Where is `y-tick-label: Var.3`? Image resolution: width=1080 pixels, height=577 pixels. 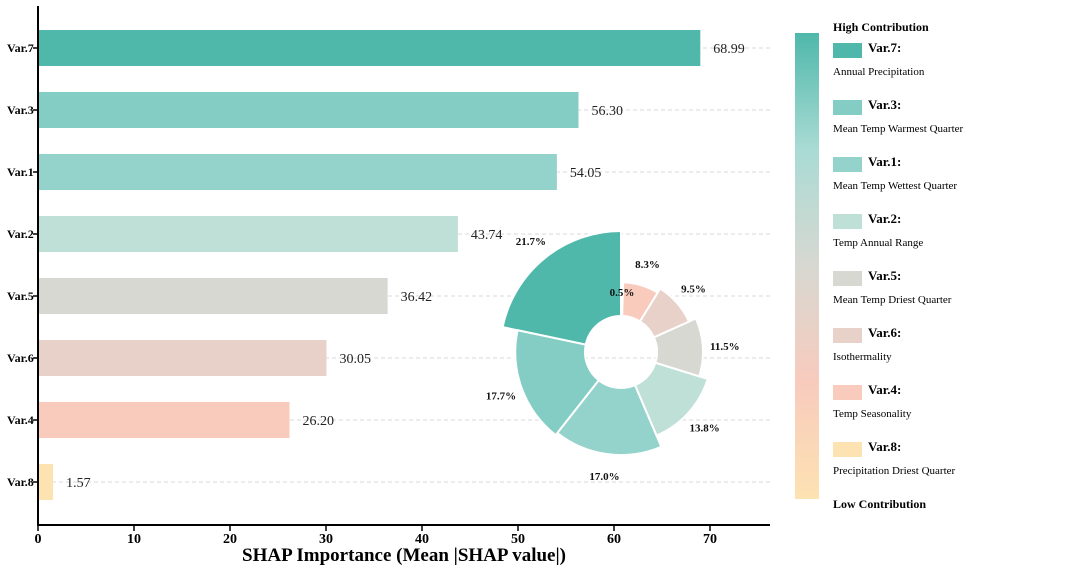
y-tick-label: Var.3 is located at coordinates (20, 110).